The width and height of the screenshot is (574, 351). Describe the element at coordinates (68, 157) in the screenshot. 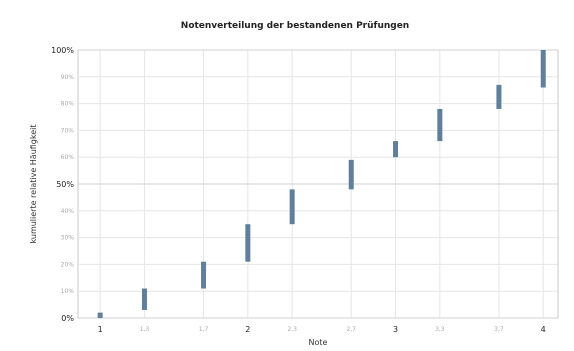

I see `y-tick-label-minor: 60%` at that location.